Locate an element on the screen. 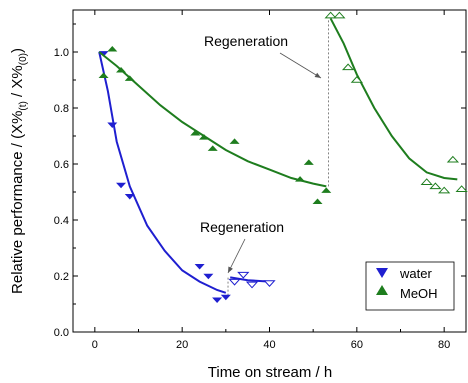 The width and height of the screenshot is (468, 383). annotation-regeneration-top: Regeneration is located at coordinates (263, 56).